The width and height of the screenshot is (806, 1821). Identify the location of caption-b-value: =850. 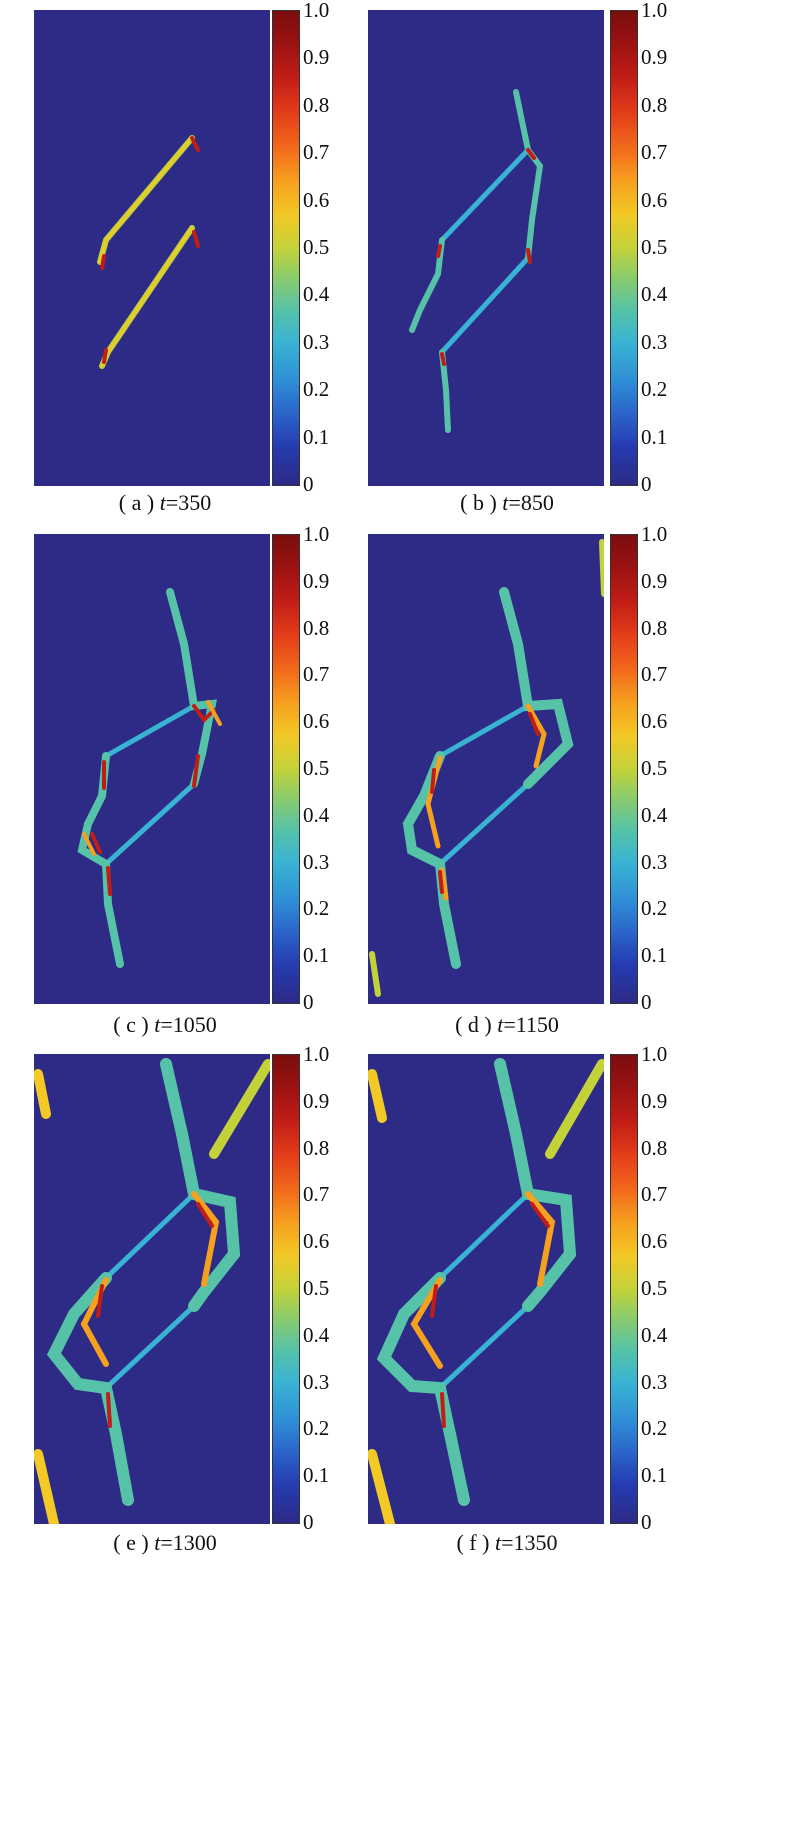
(531, 502).